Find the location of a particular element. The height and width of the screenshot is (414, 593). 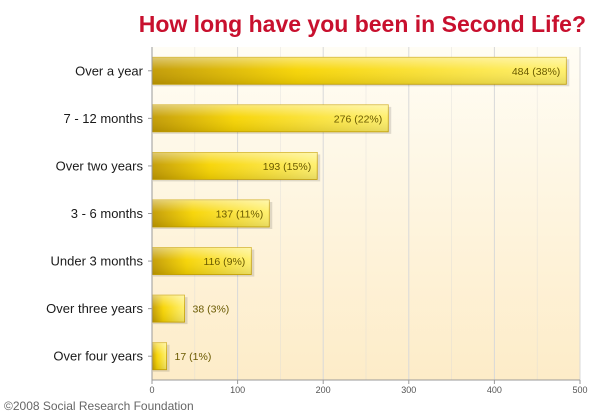

x-tick-label: 300 is located at coordinates (408, 390).